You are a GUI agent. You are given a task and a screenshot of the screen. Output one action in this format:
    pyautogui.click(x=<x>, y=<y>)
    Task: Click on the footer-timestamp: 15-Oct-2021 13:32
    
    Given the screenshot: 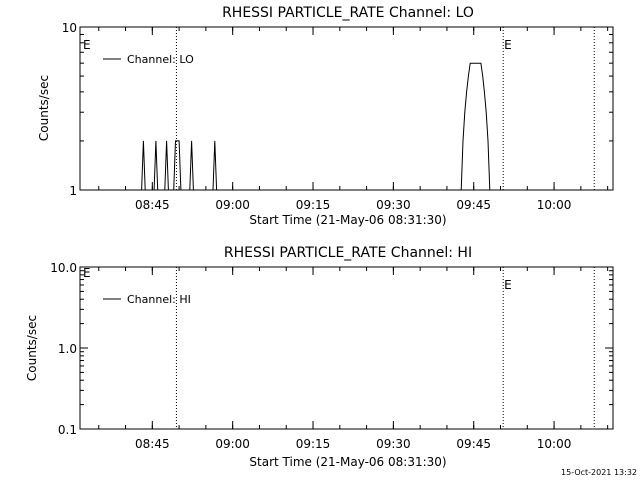 What is the action you would take?
    pyautogui.click(x=599, y=472)
    